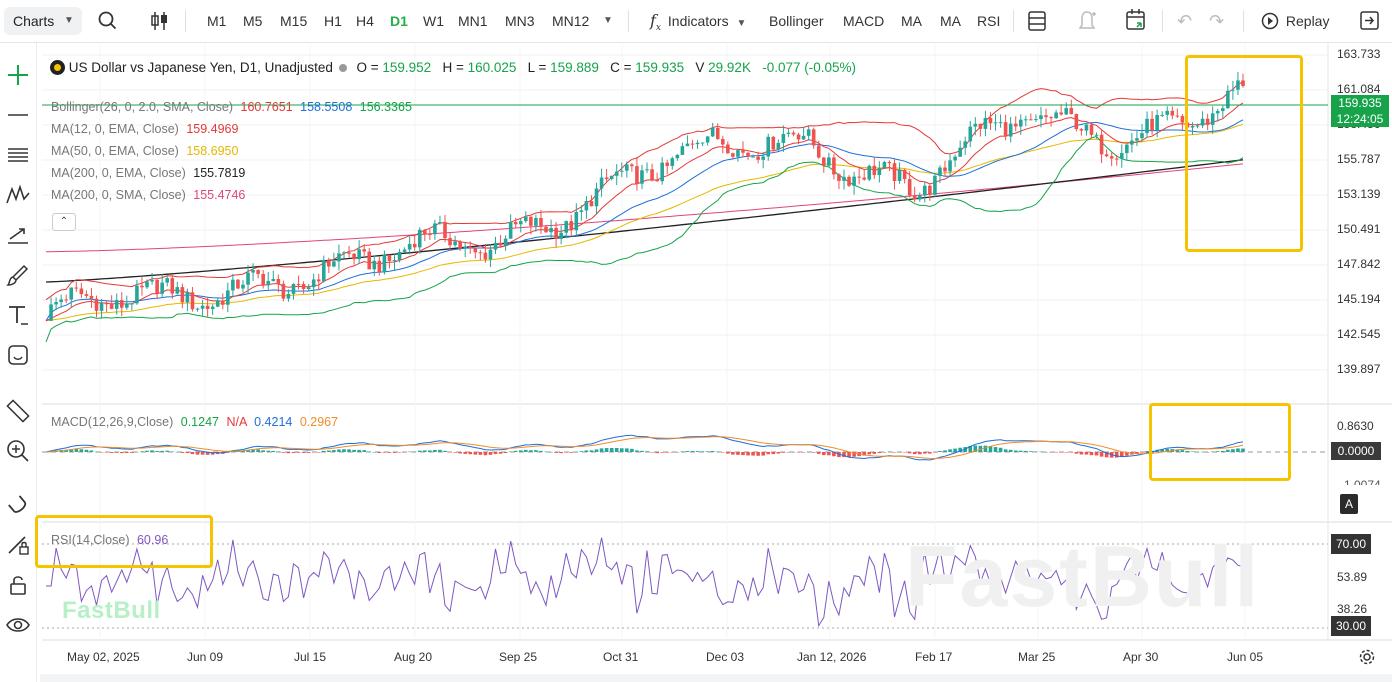 The height and width of the screenshot is (682, 1392). I want to click on quick-indicator-bollinger: Bollinger, so click(796, 21).